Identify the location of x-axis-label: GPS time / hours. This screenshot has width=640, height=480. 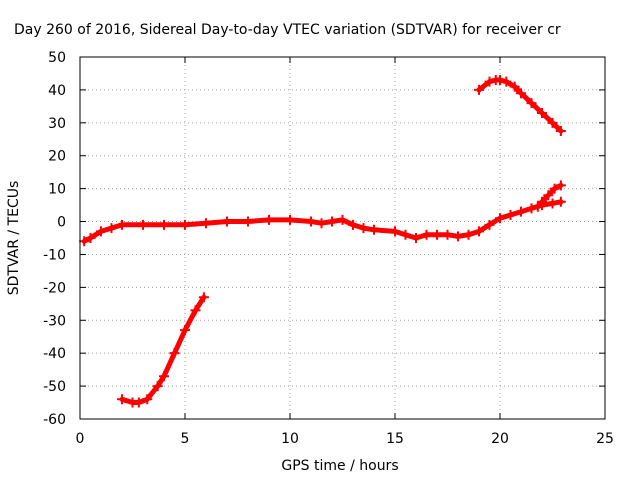
(339, 466).